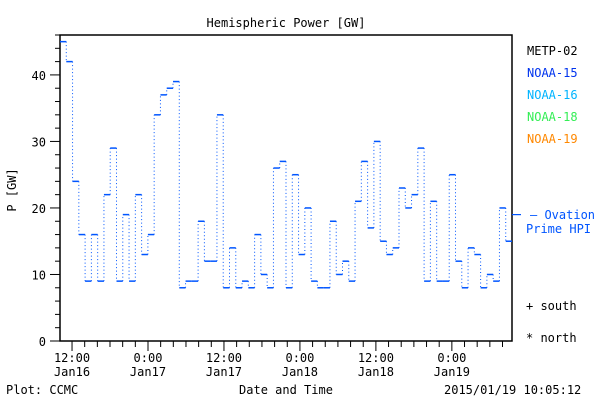 The image size is (600, 400). I want to click on legend-entry: NOAA-15, so click(552, 73).